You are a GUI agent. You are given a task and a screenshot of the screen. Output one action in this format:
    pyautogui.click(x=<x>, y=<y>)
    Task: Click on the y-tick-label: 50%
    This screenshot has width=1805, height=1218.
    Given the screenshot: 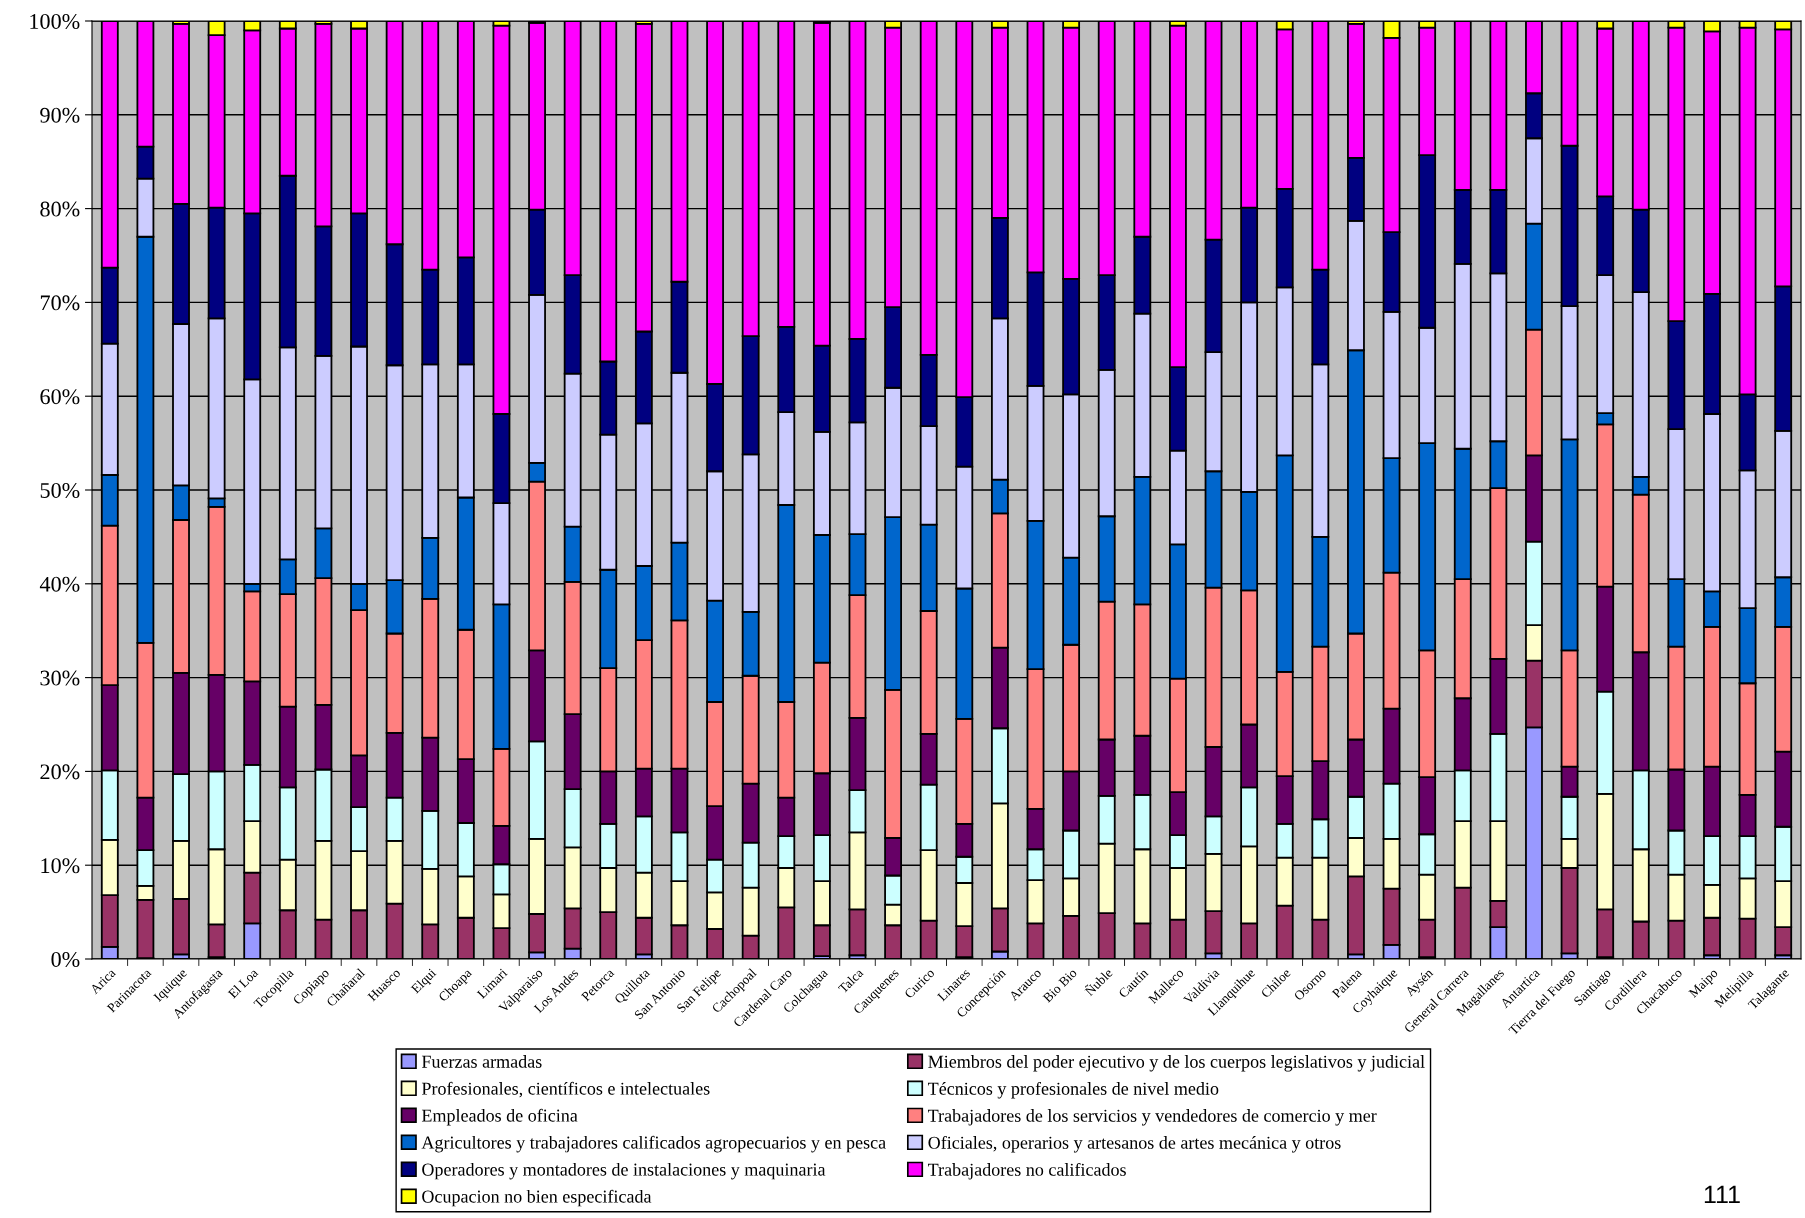 What is the action you would take?
    pyautogui.click(x=60, y=490)
    